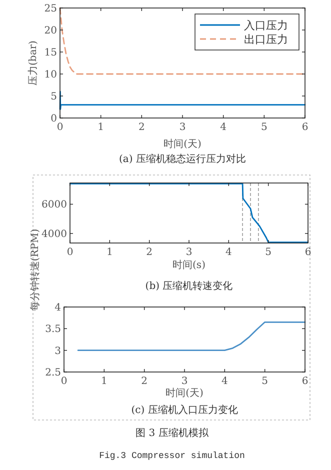  Describe the element at coordinates (57, 308) in the screenshot. I see `y-tick-label: 4` at that location.